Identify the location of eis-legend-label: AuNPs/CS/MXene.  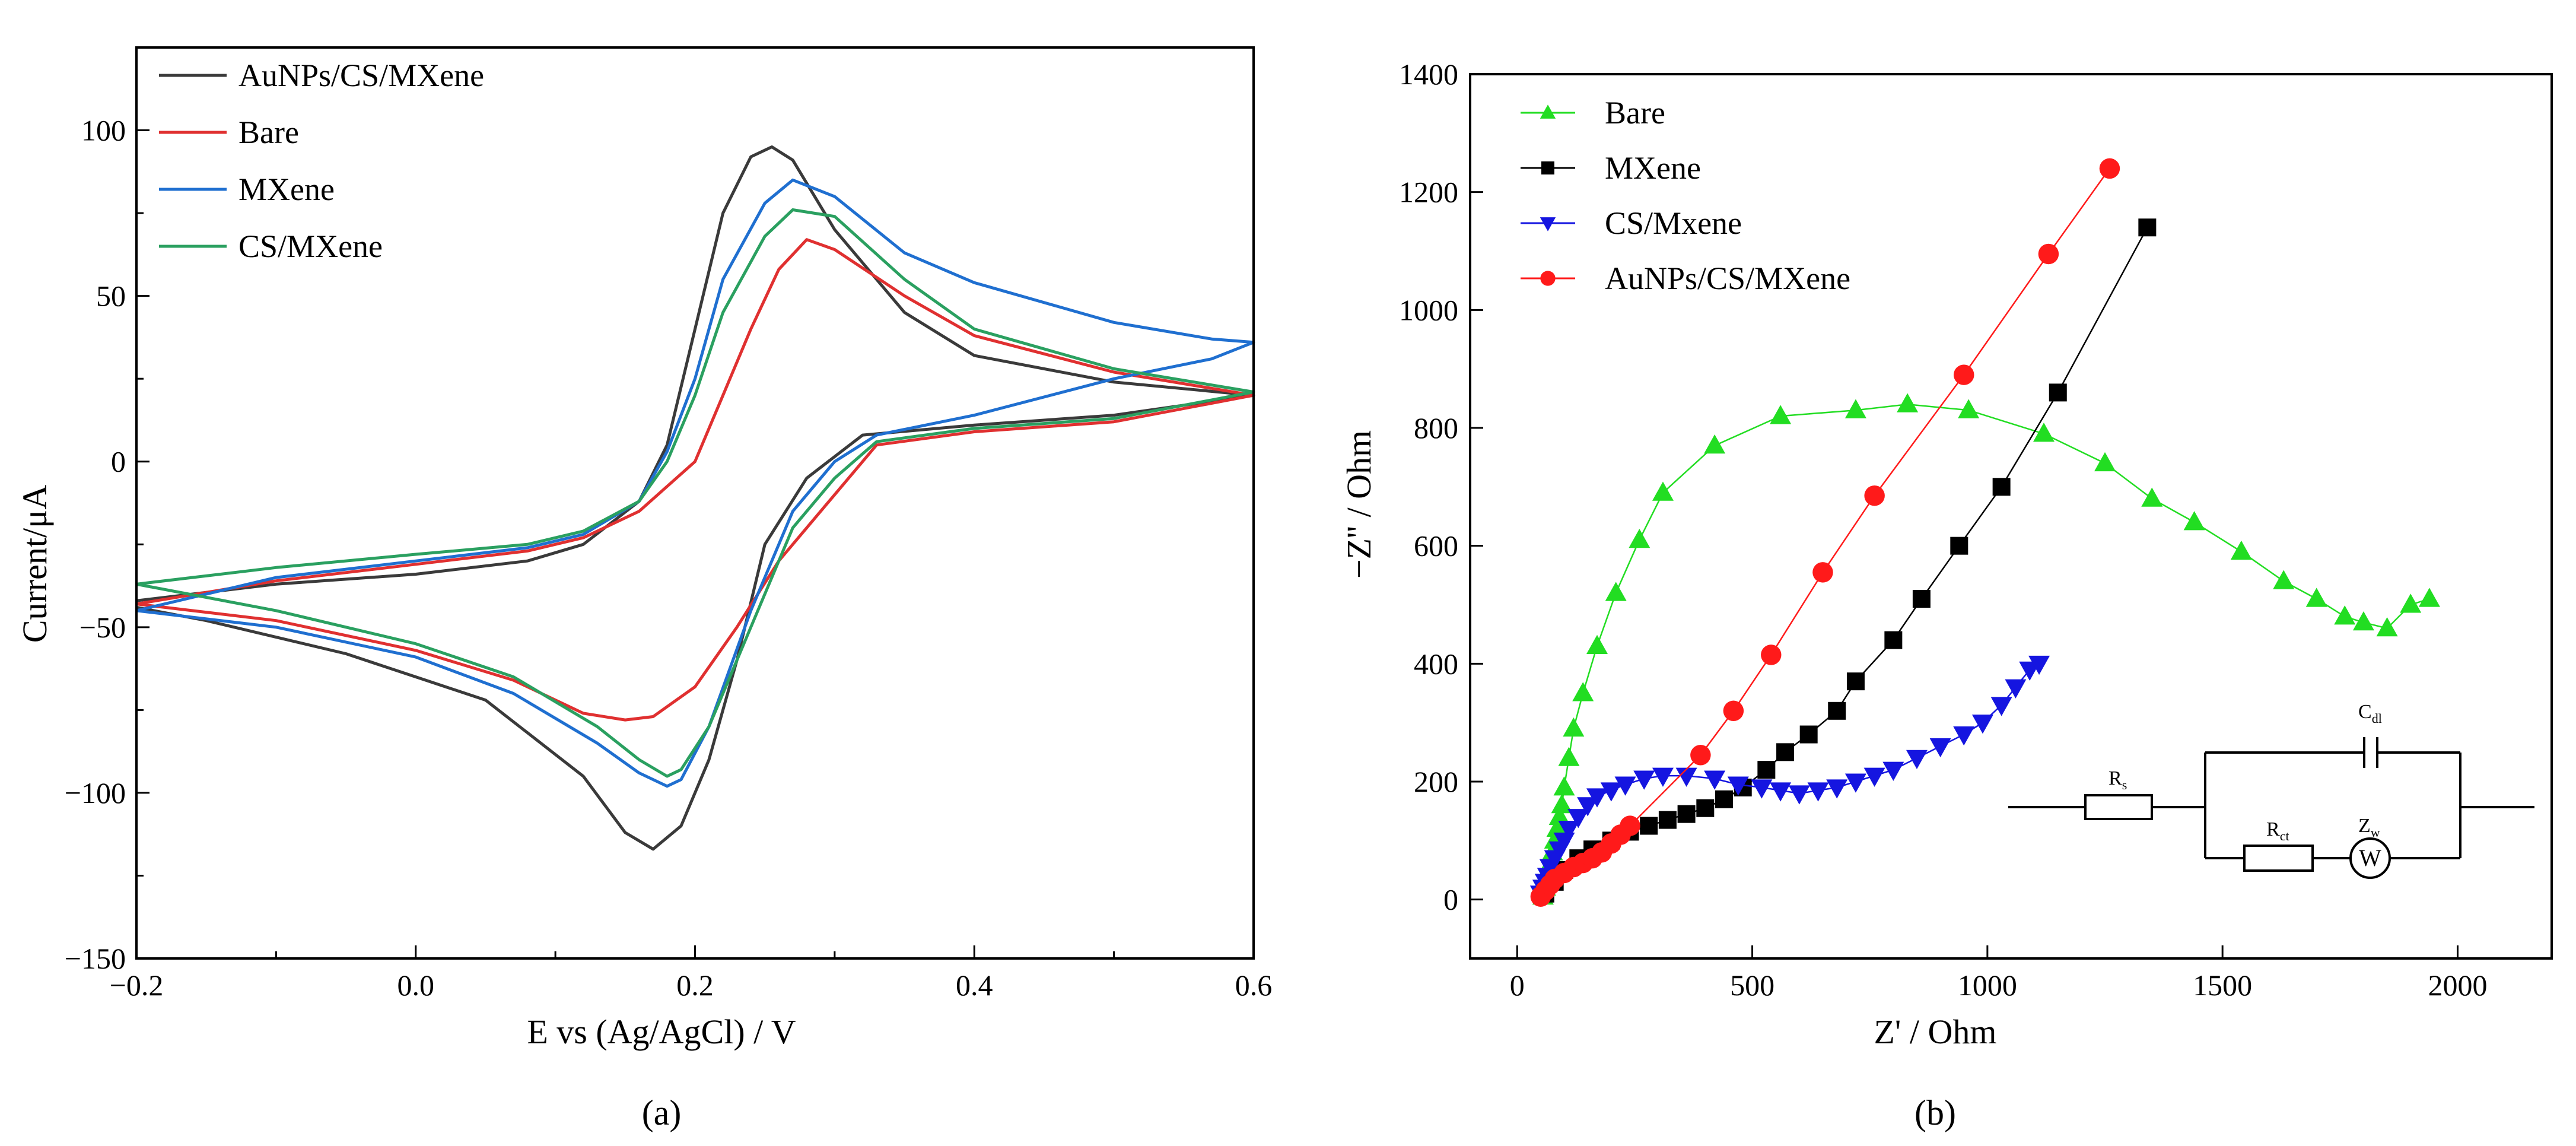
(1727, 278).